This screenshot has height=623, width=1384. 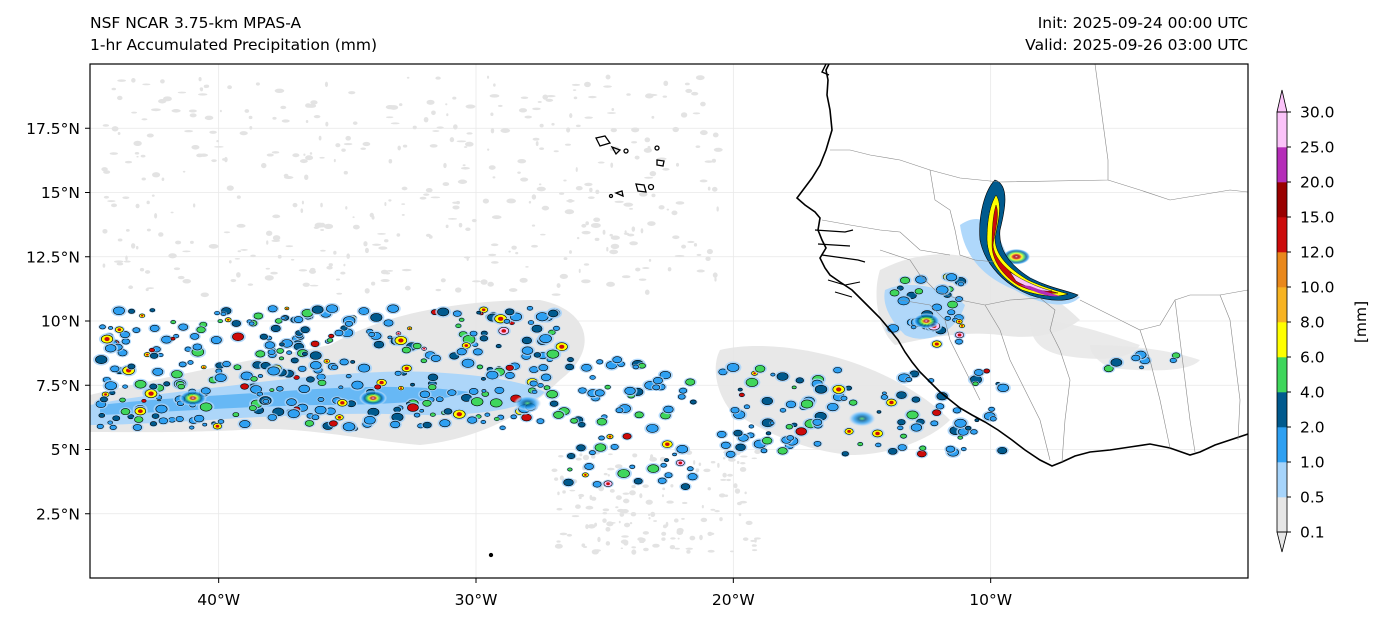 I want to click on cluster-atlantic-itcz-west, so click(x=192, y=398).